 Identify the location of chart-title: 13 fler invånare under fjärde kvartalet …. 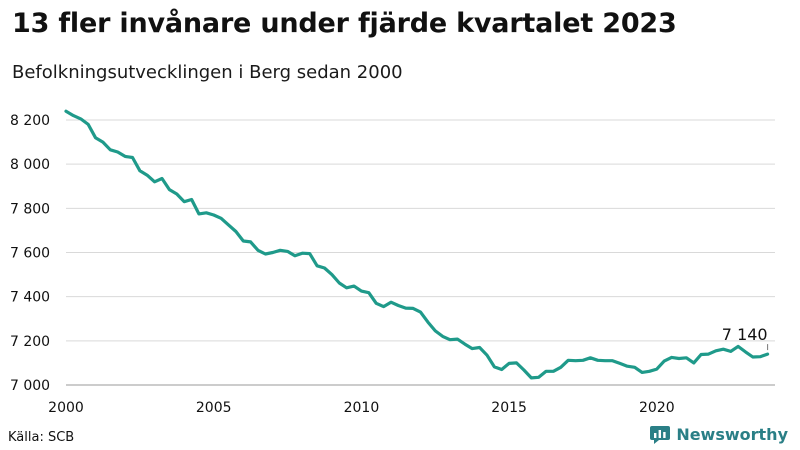
(344, 23).